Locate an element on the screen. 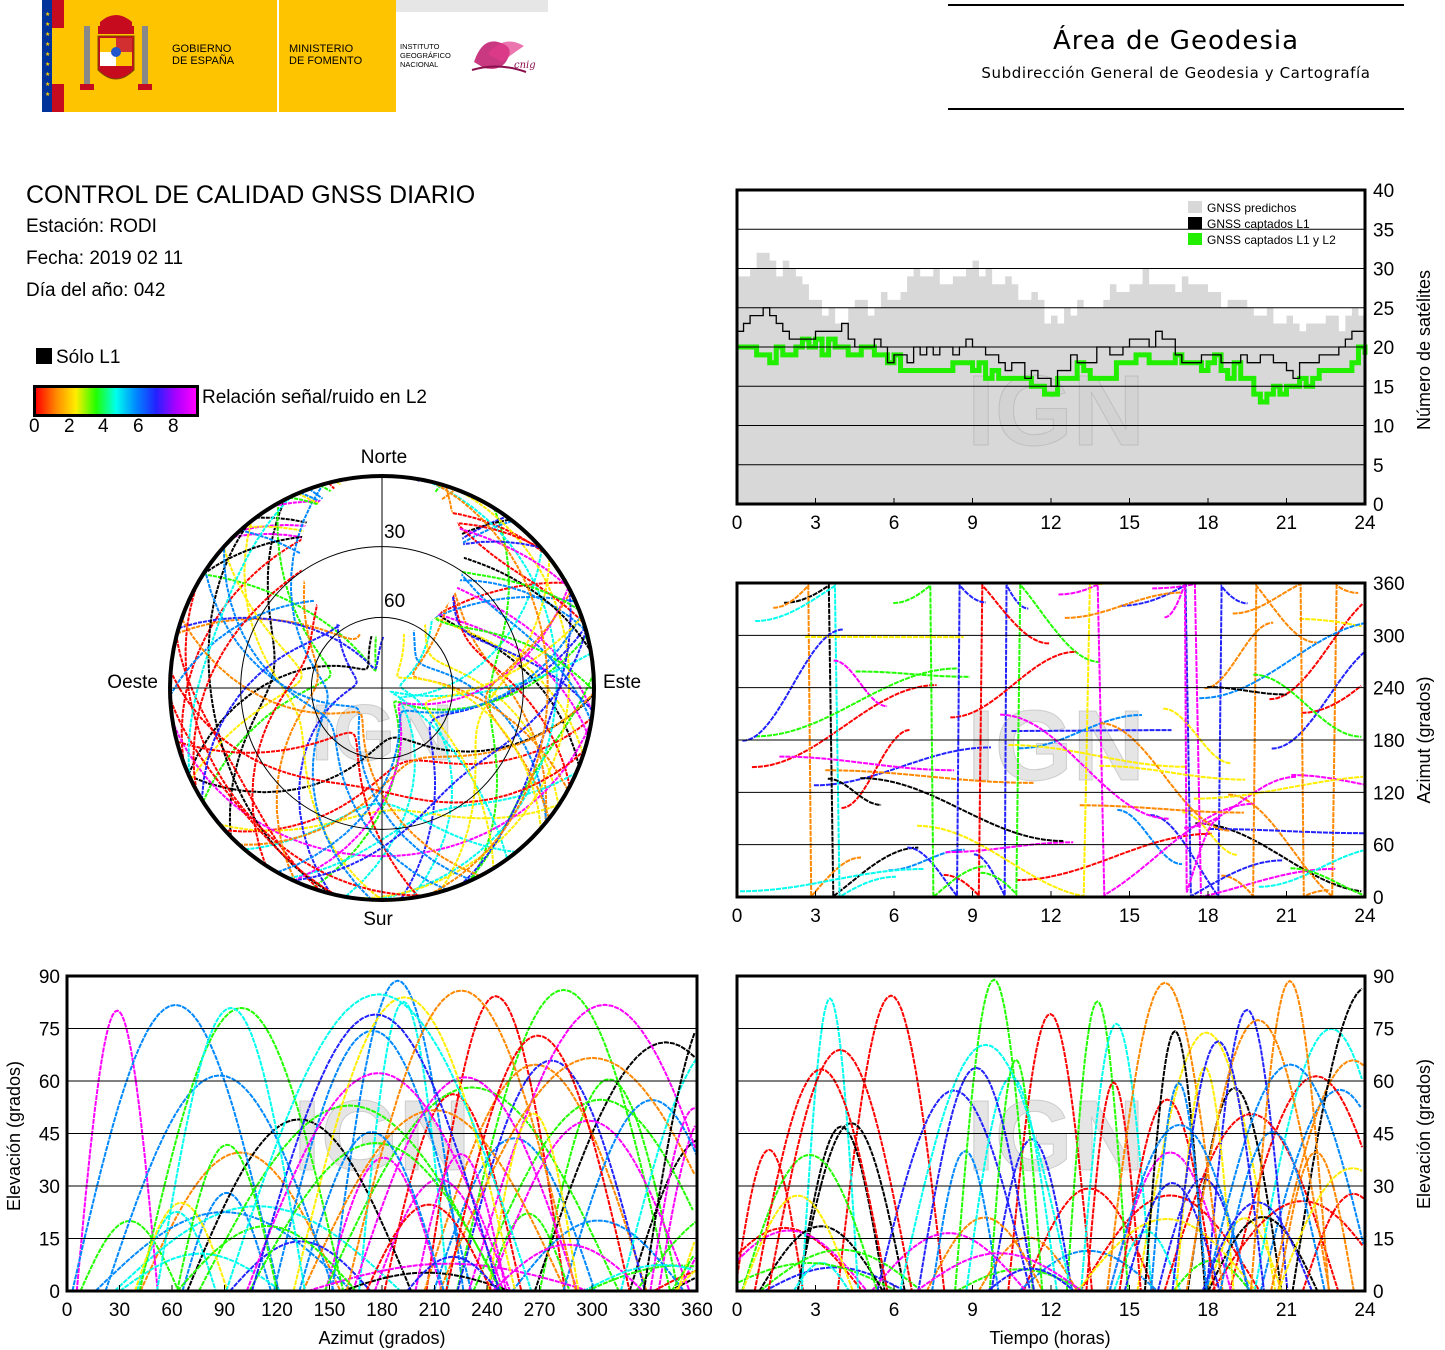 Image resolution: width=1445 pixels, height=1350 pixels. y-tick-label: 0 is located at coordinates (54, 1292).